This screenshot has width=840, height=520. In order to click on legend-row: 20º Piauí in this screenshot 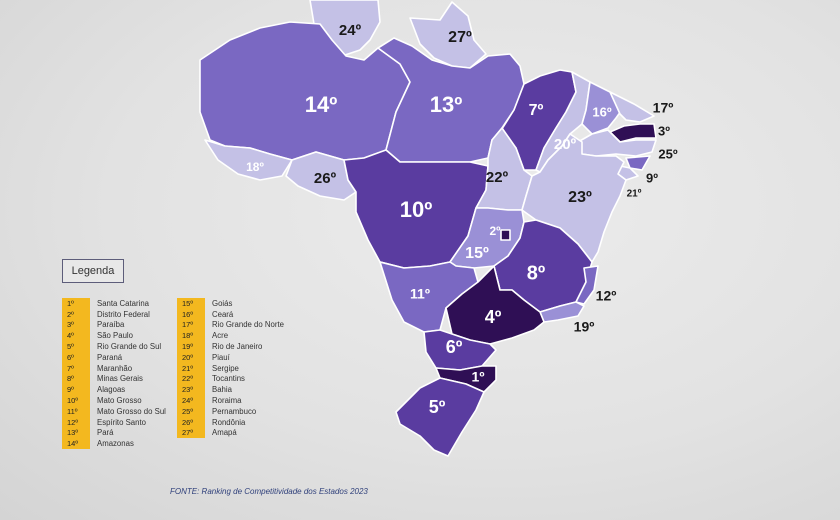, I will do `click(230, 357)`.